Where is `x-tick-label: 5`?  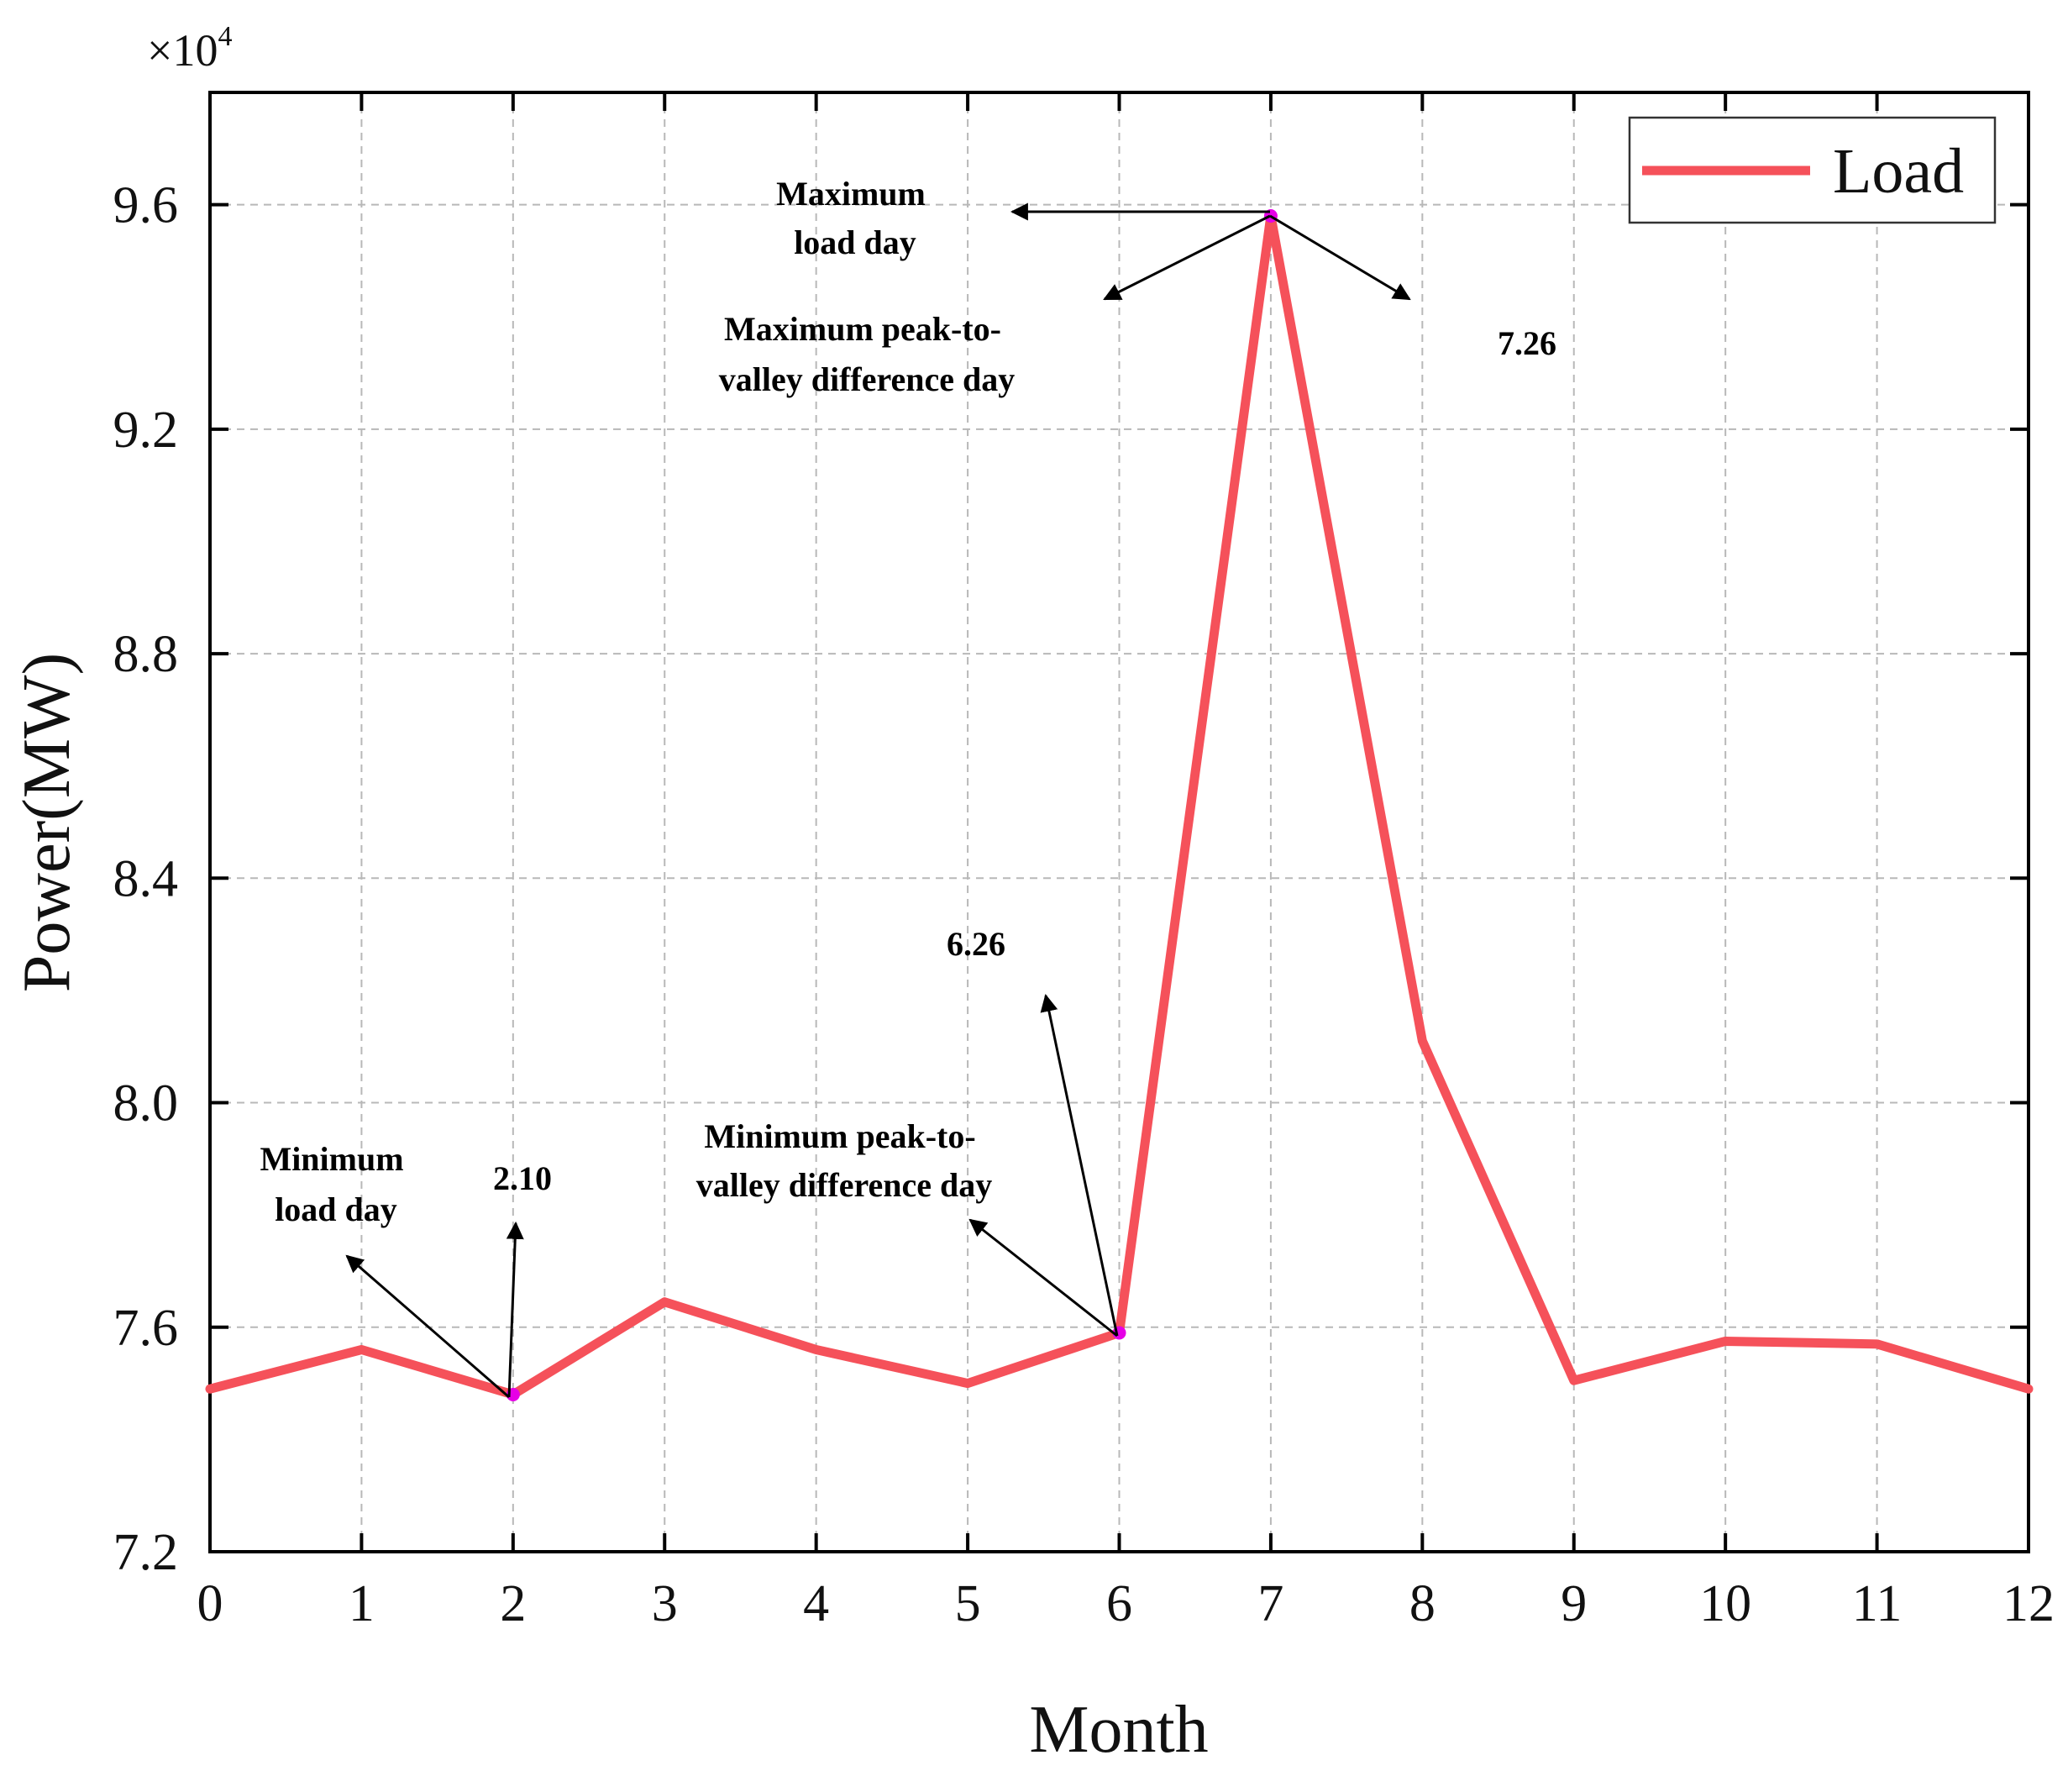 x-tick-label: 5 is located at coordinates (968, 1603).